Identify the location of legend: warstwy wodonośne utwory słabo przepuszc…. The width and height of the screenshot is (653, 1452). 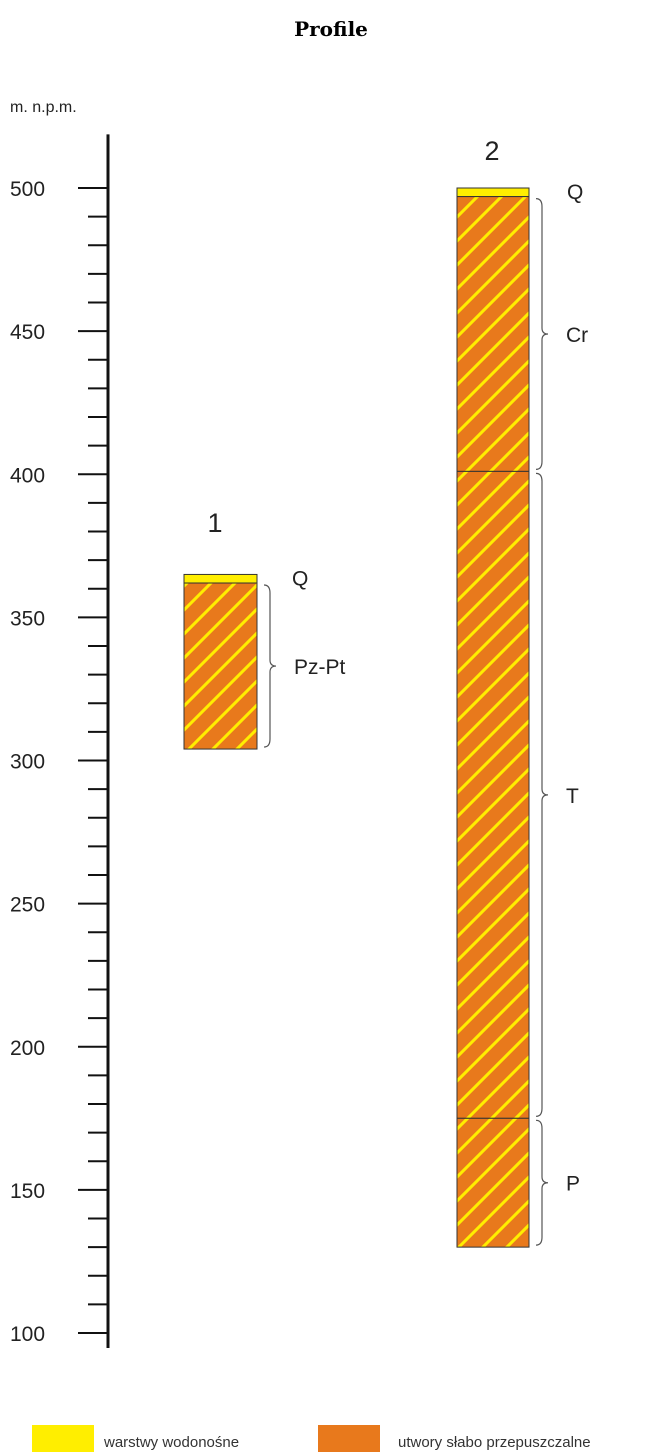
(311, 1438).